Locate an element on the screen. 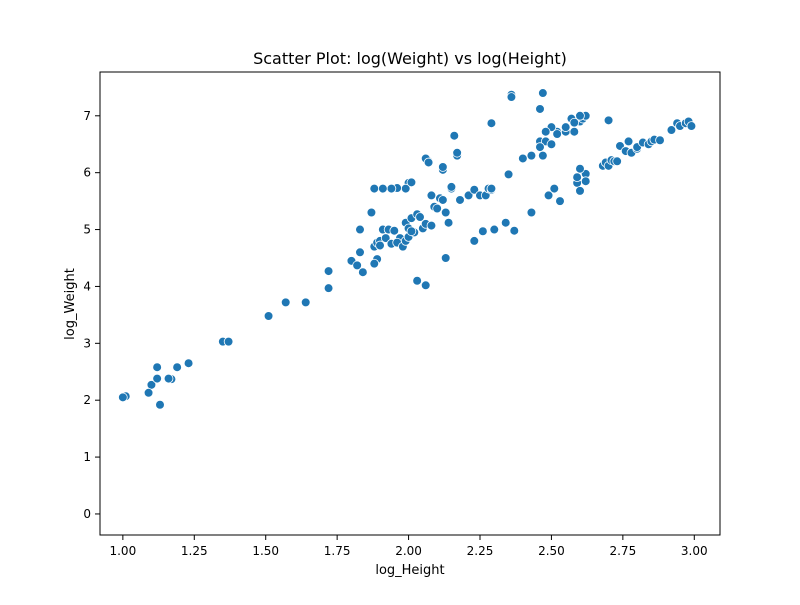 This screenshot has height=605, width=800. x-tick-label: 2.50 is located at coordinates (551, 551).